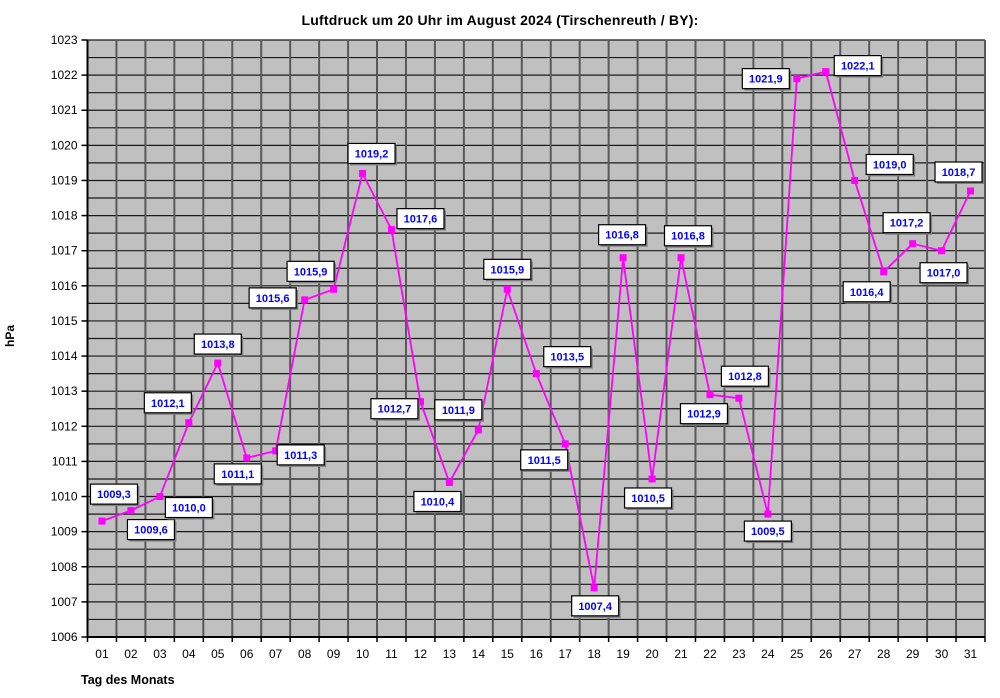 Image resolution: width=1000 pixels, height=698 pixels. Describe the element at coordinates (247, 654) in the screenshot. I see `x-tick-label: 06` at that location.